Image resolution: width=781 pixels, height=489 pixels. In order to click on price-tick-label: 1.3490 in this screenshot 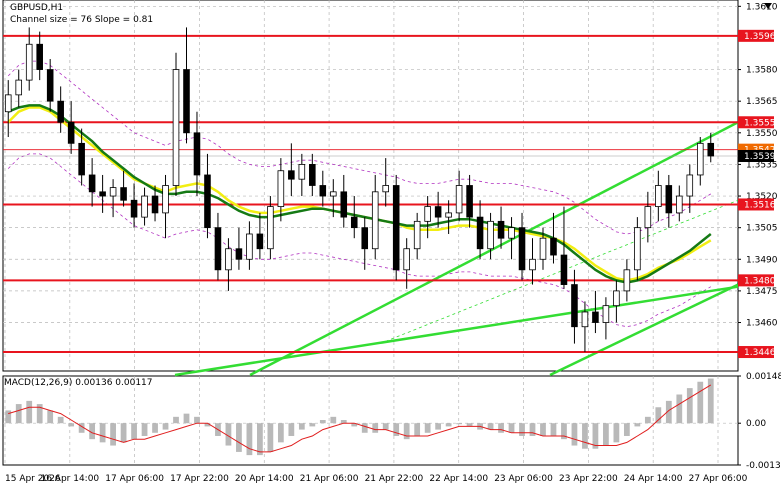, I will do `click(762, 260)`.